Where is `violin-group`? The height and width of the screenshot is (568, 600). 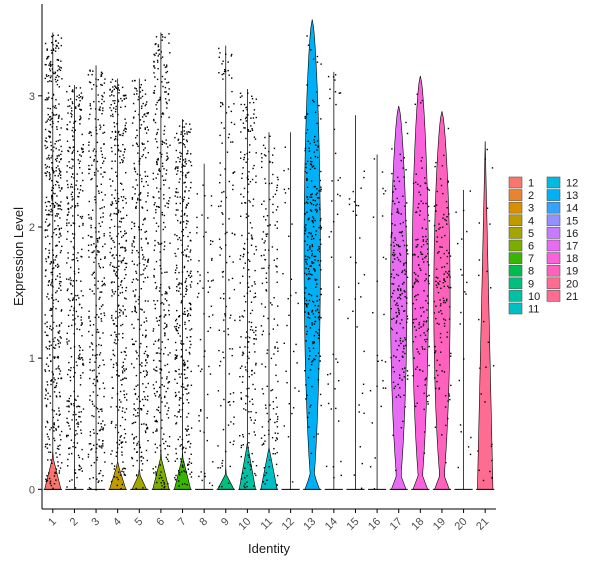 violin-group is located at coordinates (269, 311).